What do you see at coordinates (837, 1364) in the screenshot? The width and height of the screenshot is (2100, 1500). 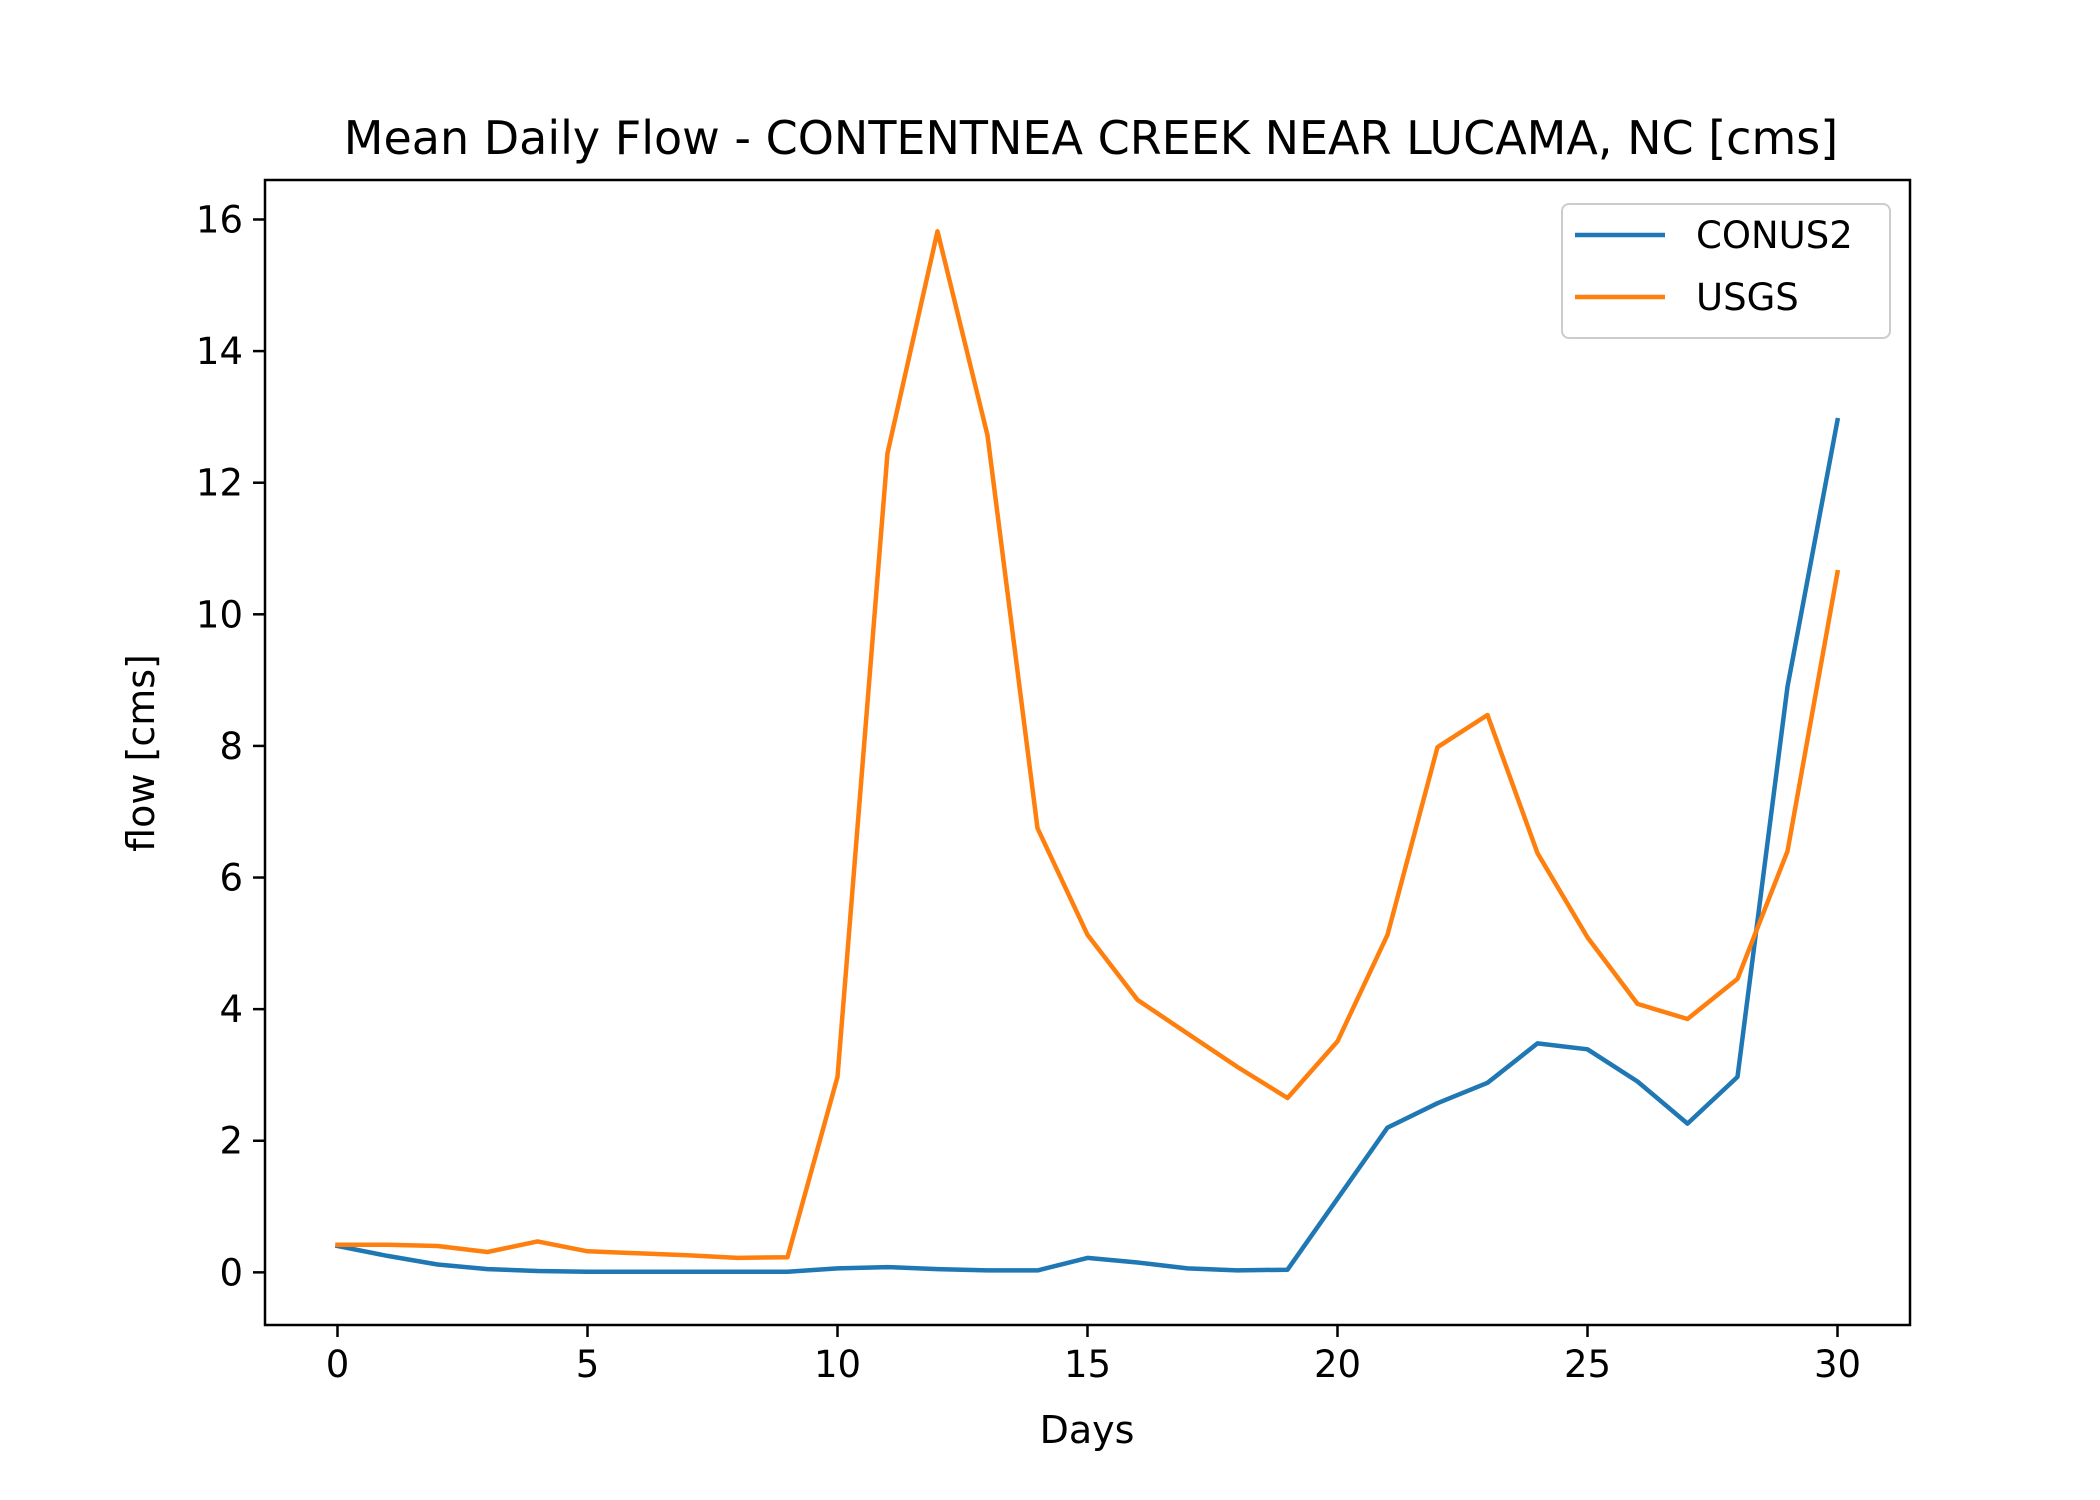 I see `x-tick-label: 10` at bounding box center [837, 1364].